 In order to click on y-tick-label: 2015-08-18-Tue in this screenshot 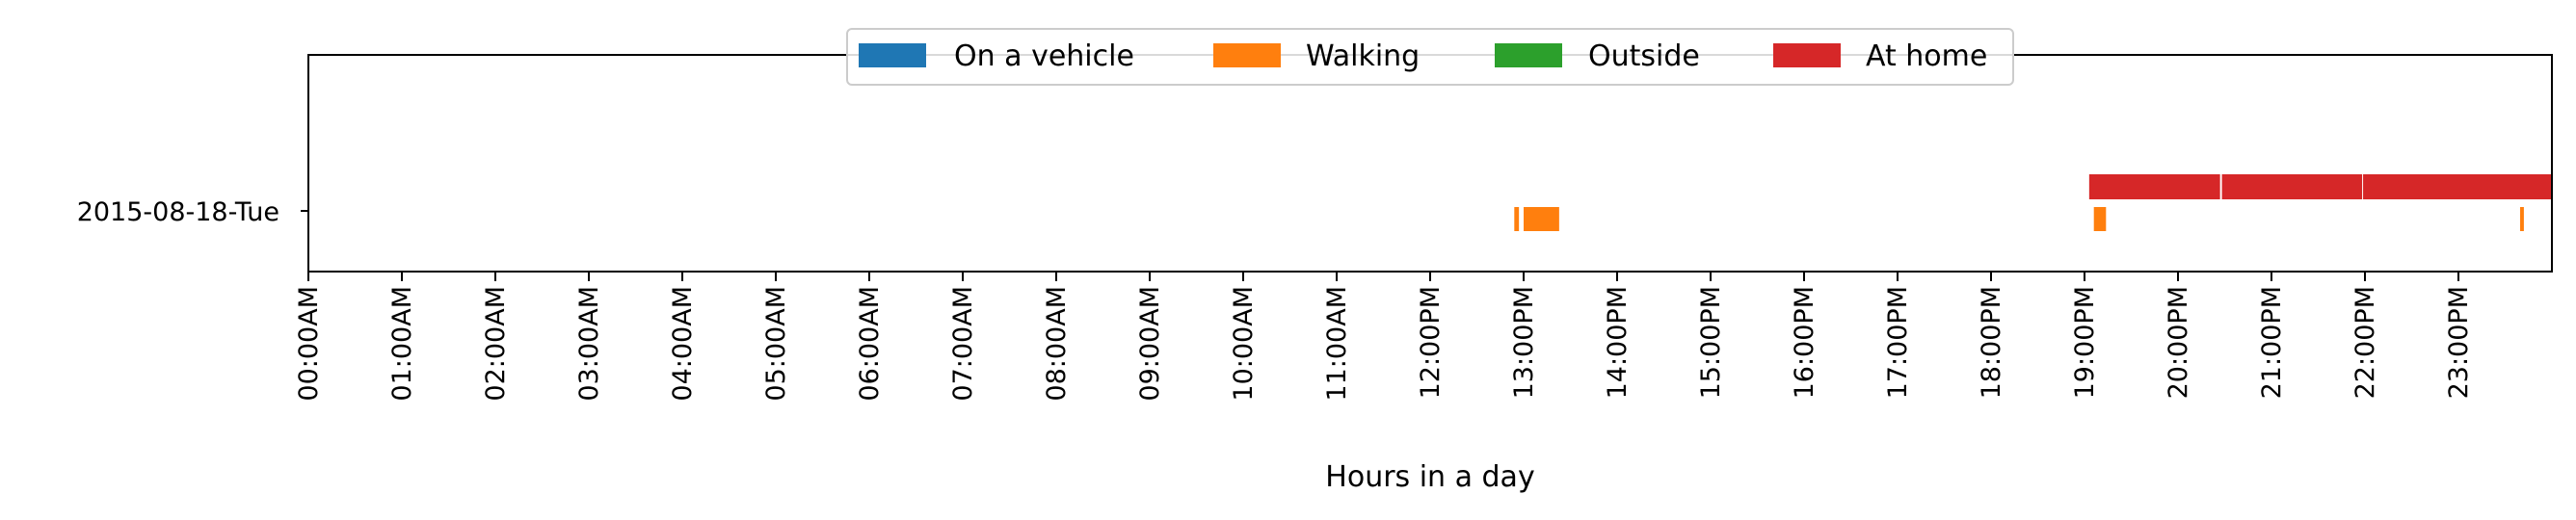, I will do `click(178, 212)`.